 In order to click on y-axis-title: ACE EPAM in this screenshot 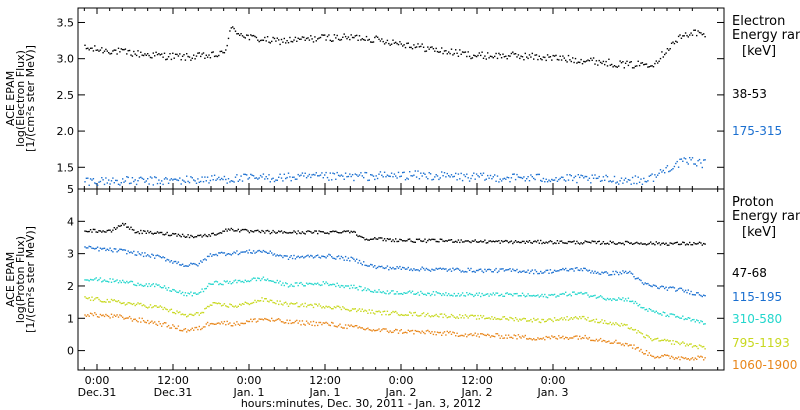, I will do `click(10, 98)`.